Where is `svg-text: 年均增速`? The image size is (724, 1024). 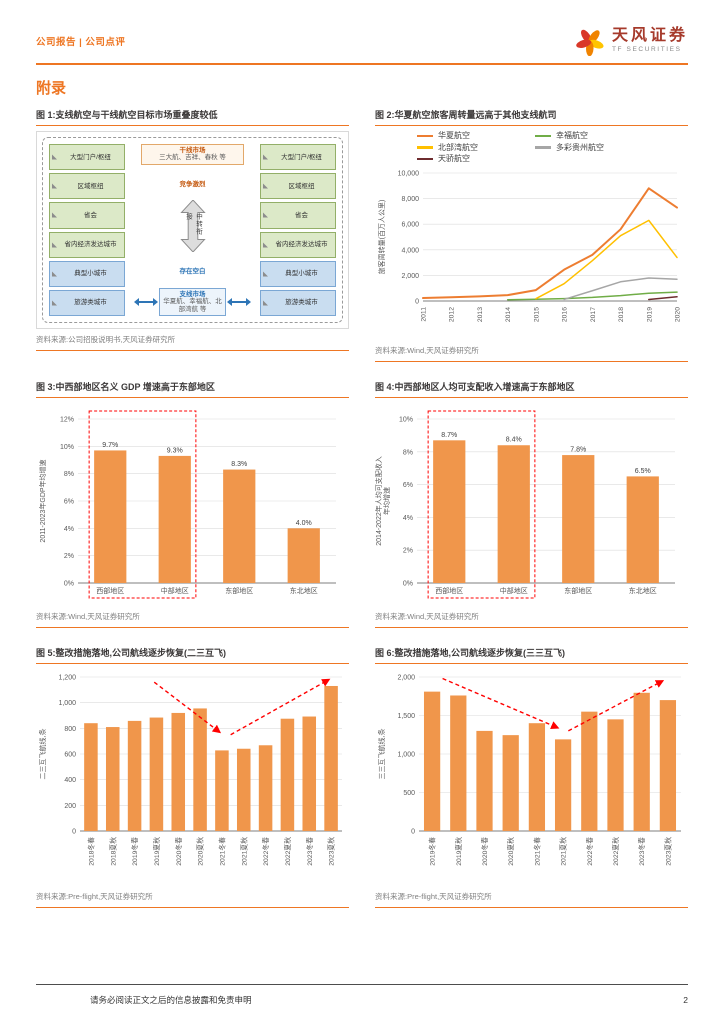
svg-text: 年均增速 is located at coordinates (386, 501).